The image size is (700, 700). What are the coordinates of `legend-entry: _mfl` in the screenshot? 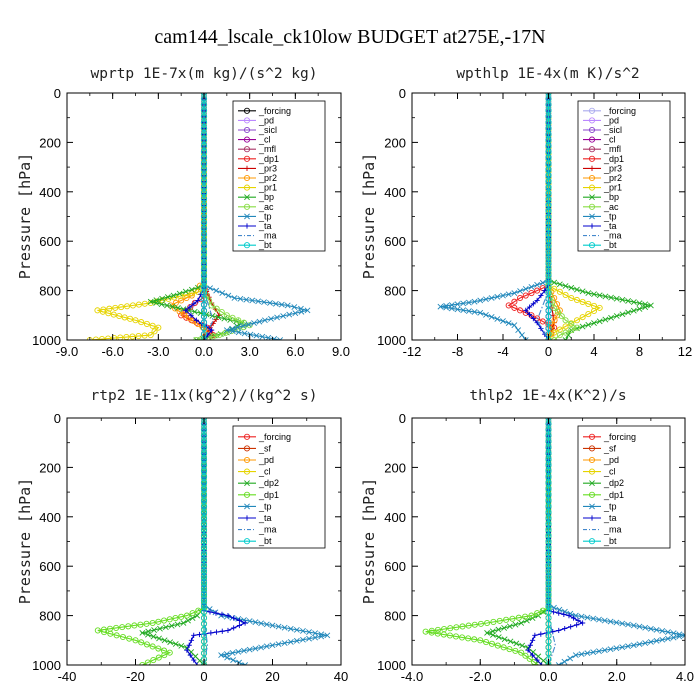 It's located at (267, 149).